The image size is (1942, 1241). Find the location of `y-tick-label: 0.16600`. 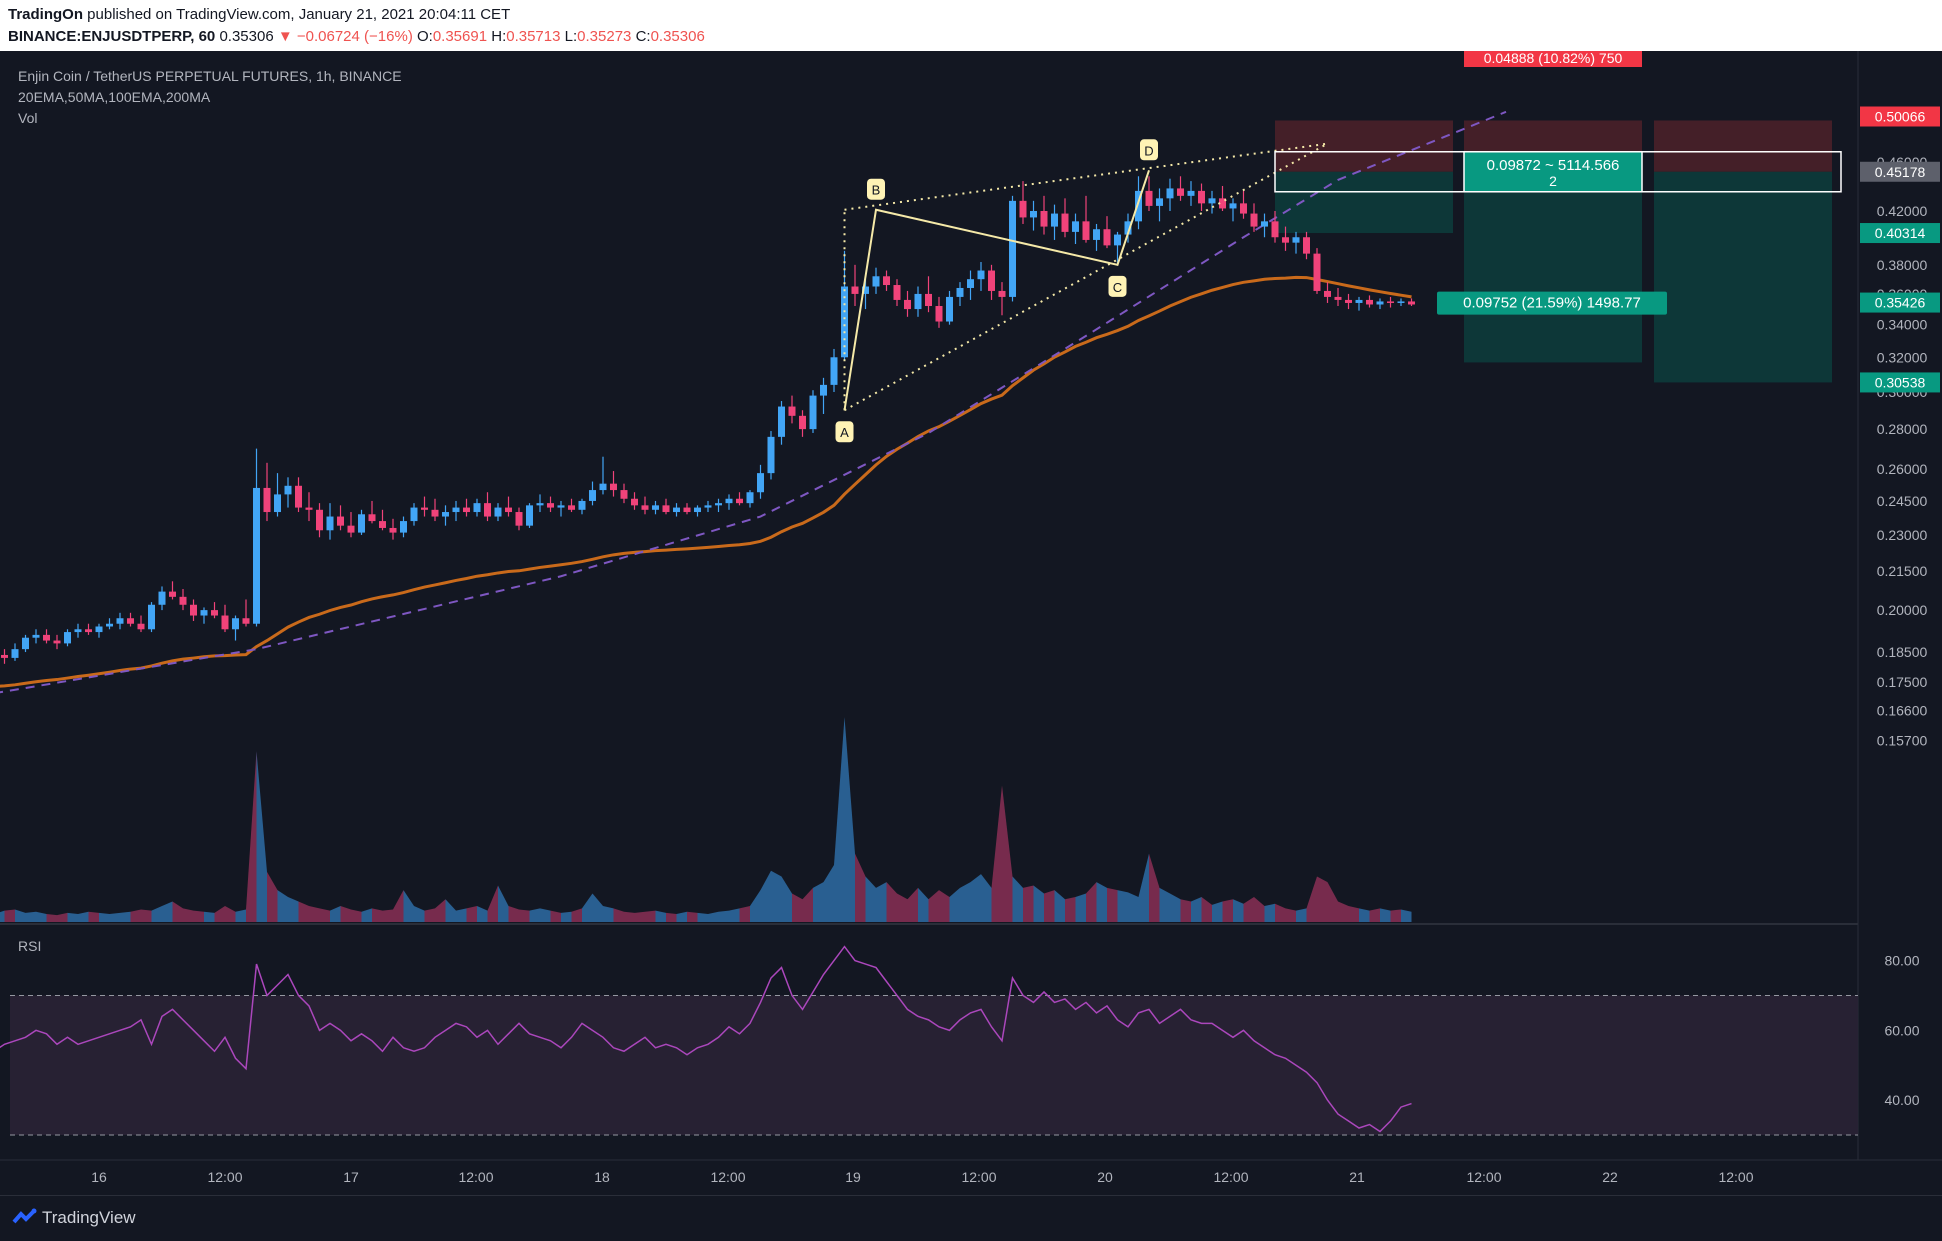

y-tick-label: 0.16600 is located at coordinates (1902, 710).